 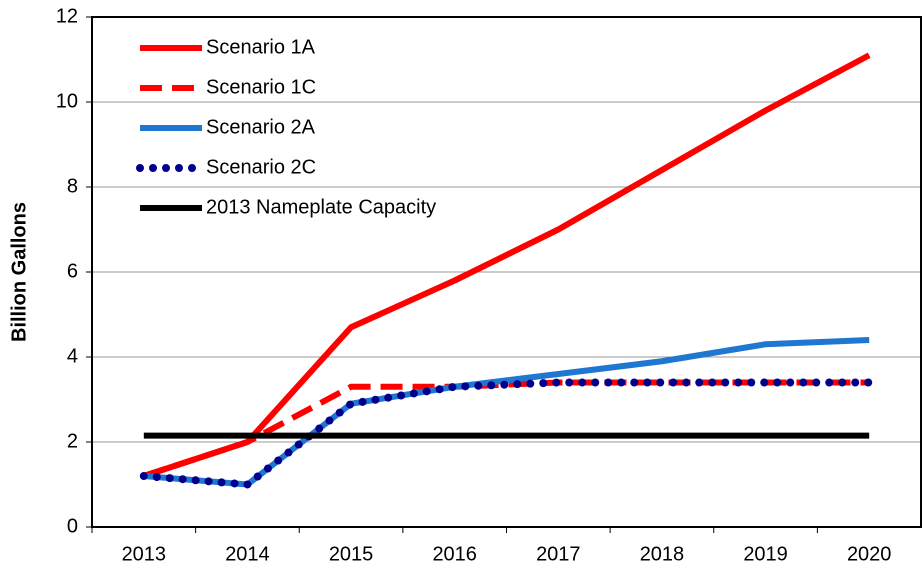 I want to click on x-tick-label: 2014, so click(x=247, y=554).